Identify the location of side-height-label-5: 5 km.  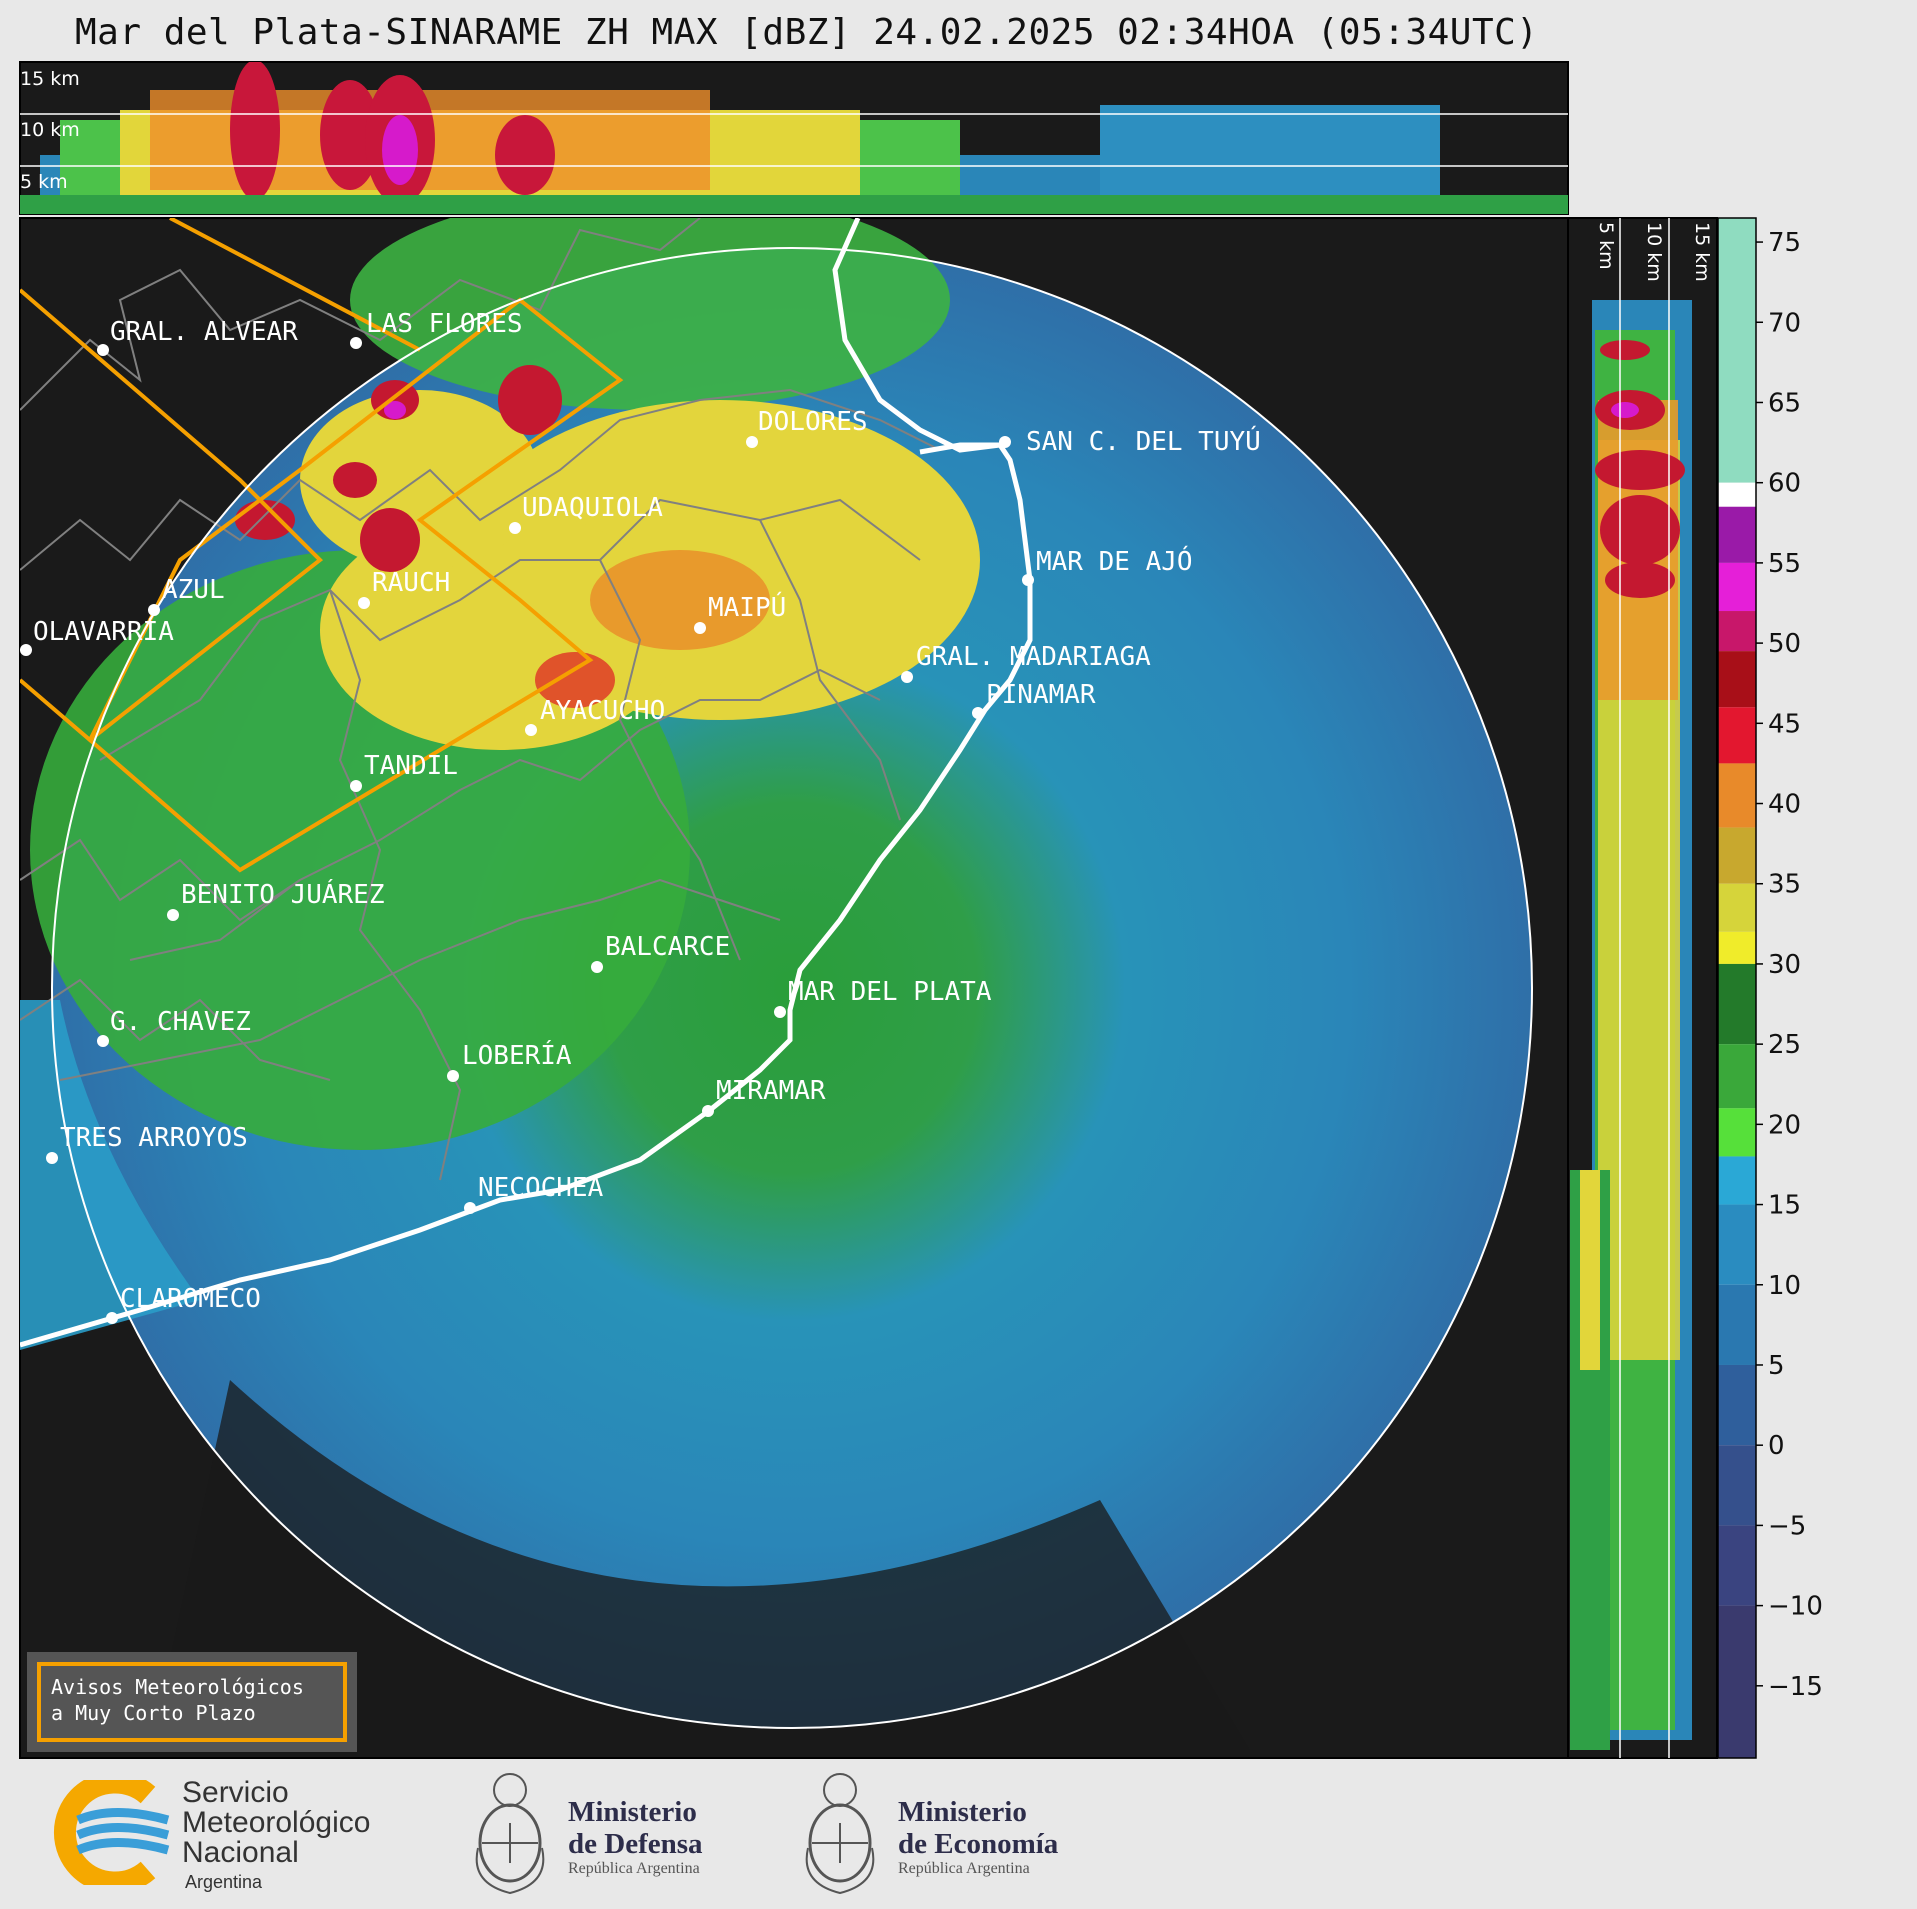
(1606, 246).